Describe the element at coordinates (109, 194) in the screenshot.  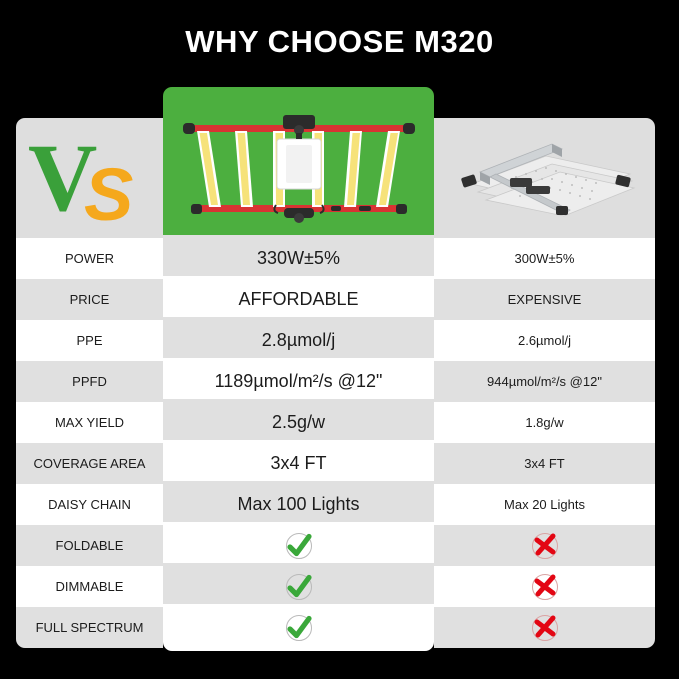
I see `vs-letter-s: S` at that location.